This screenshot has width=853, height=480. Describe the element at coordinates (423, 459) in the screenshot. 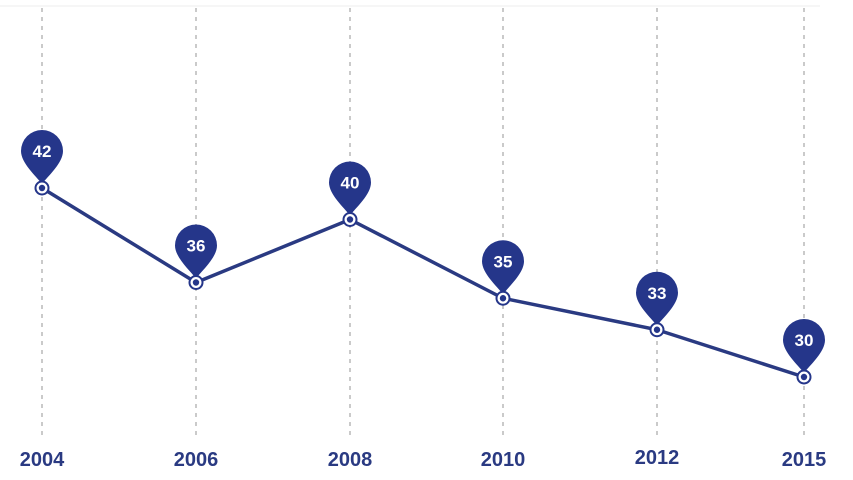

I see `x-axis: 2004 2006 2008 2010 2012 2015` at that location.